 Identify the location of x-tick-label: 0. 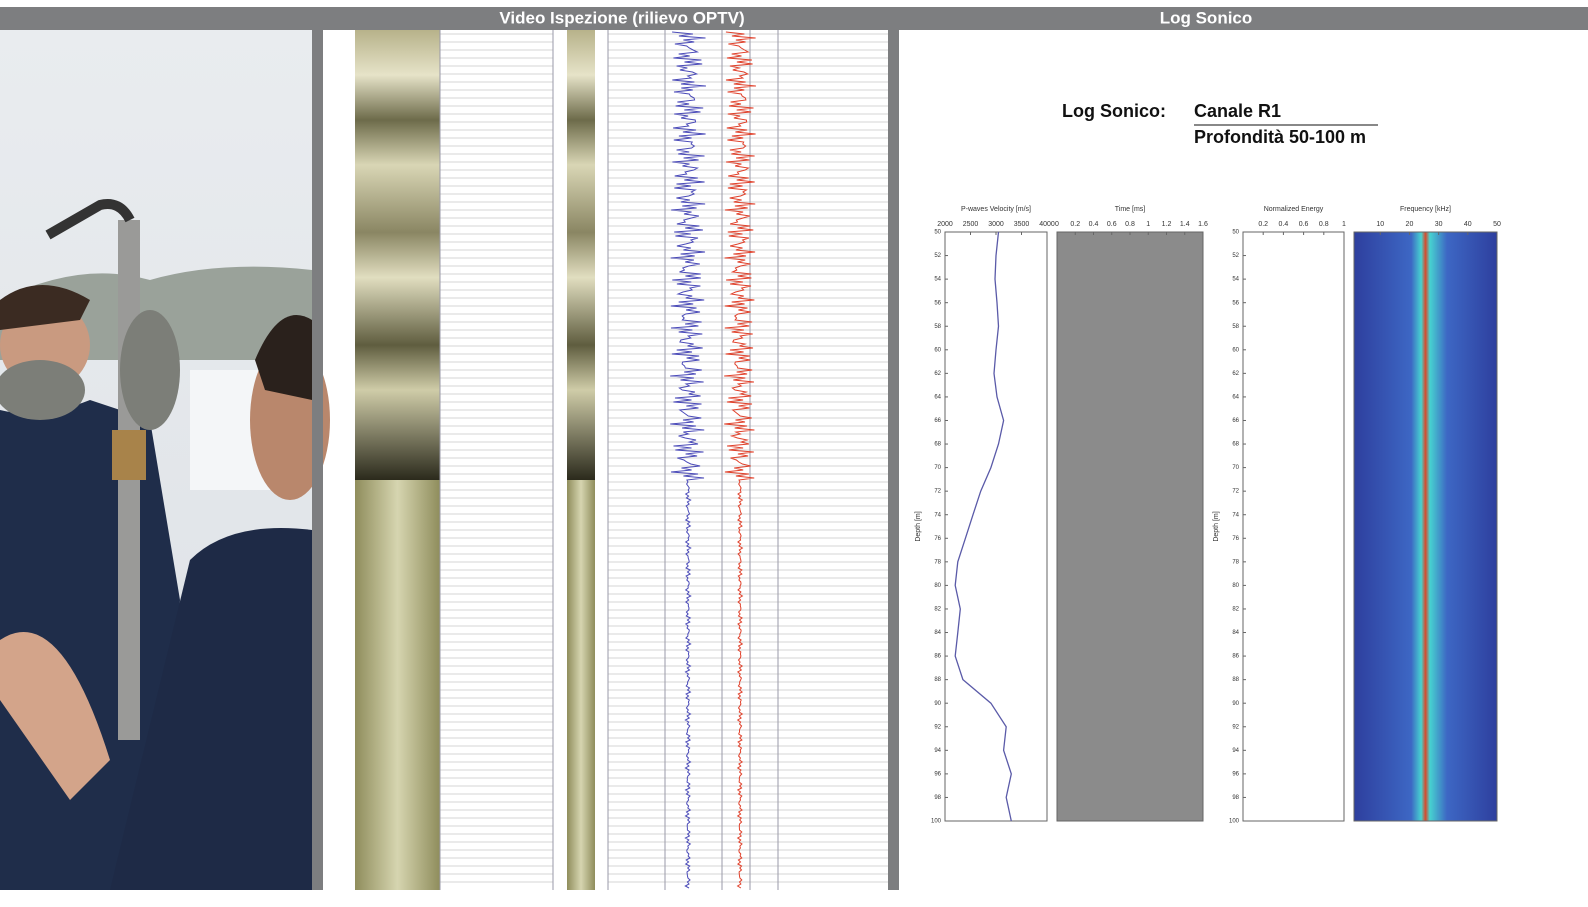
(1057, 224).